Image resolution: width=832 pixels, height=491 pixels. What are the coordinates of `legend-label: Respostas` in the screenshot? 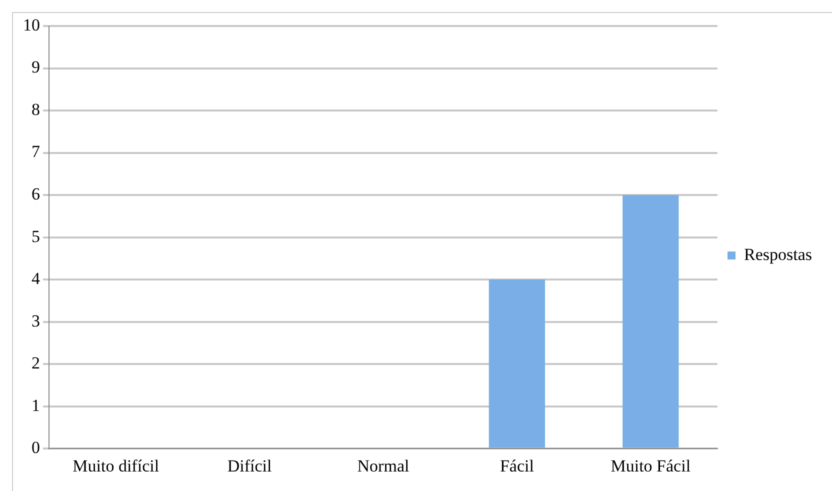 It's located at (778, 254).